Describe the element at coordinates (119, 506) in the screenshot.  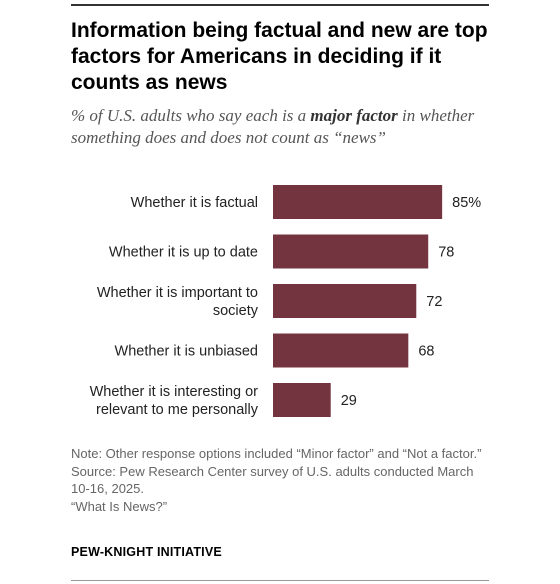
I see `report-title: “What Is News?”` at that location.